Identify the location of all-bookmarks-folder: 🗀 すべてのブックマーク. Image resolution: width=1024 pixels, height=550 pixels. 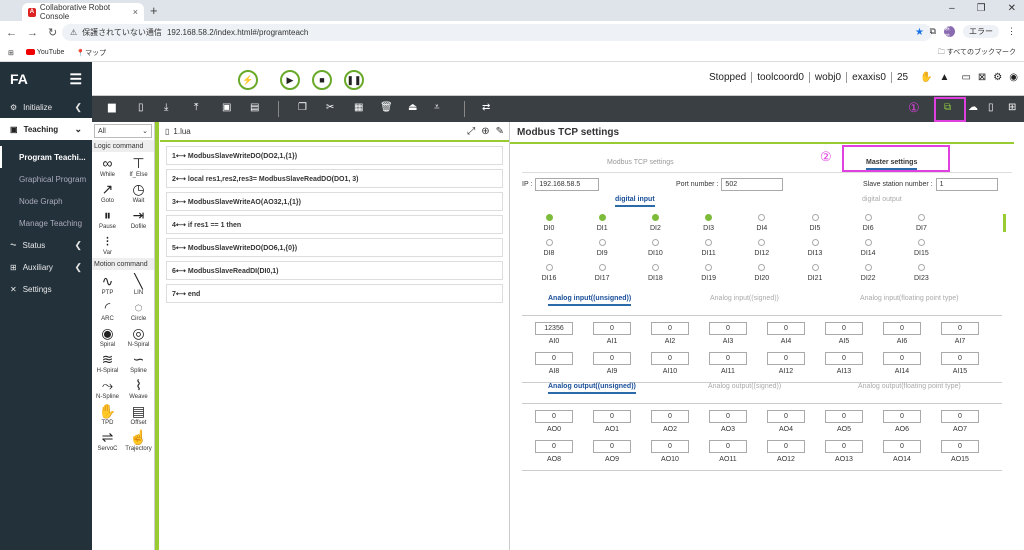
(976, 52).